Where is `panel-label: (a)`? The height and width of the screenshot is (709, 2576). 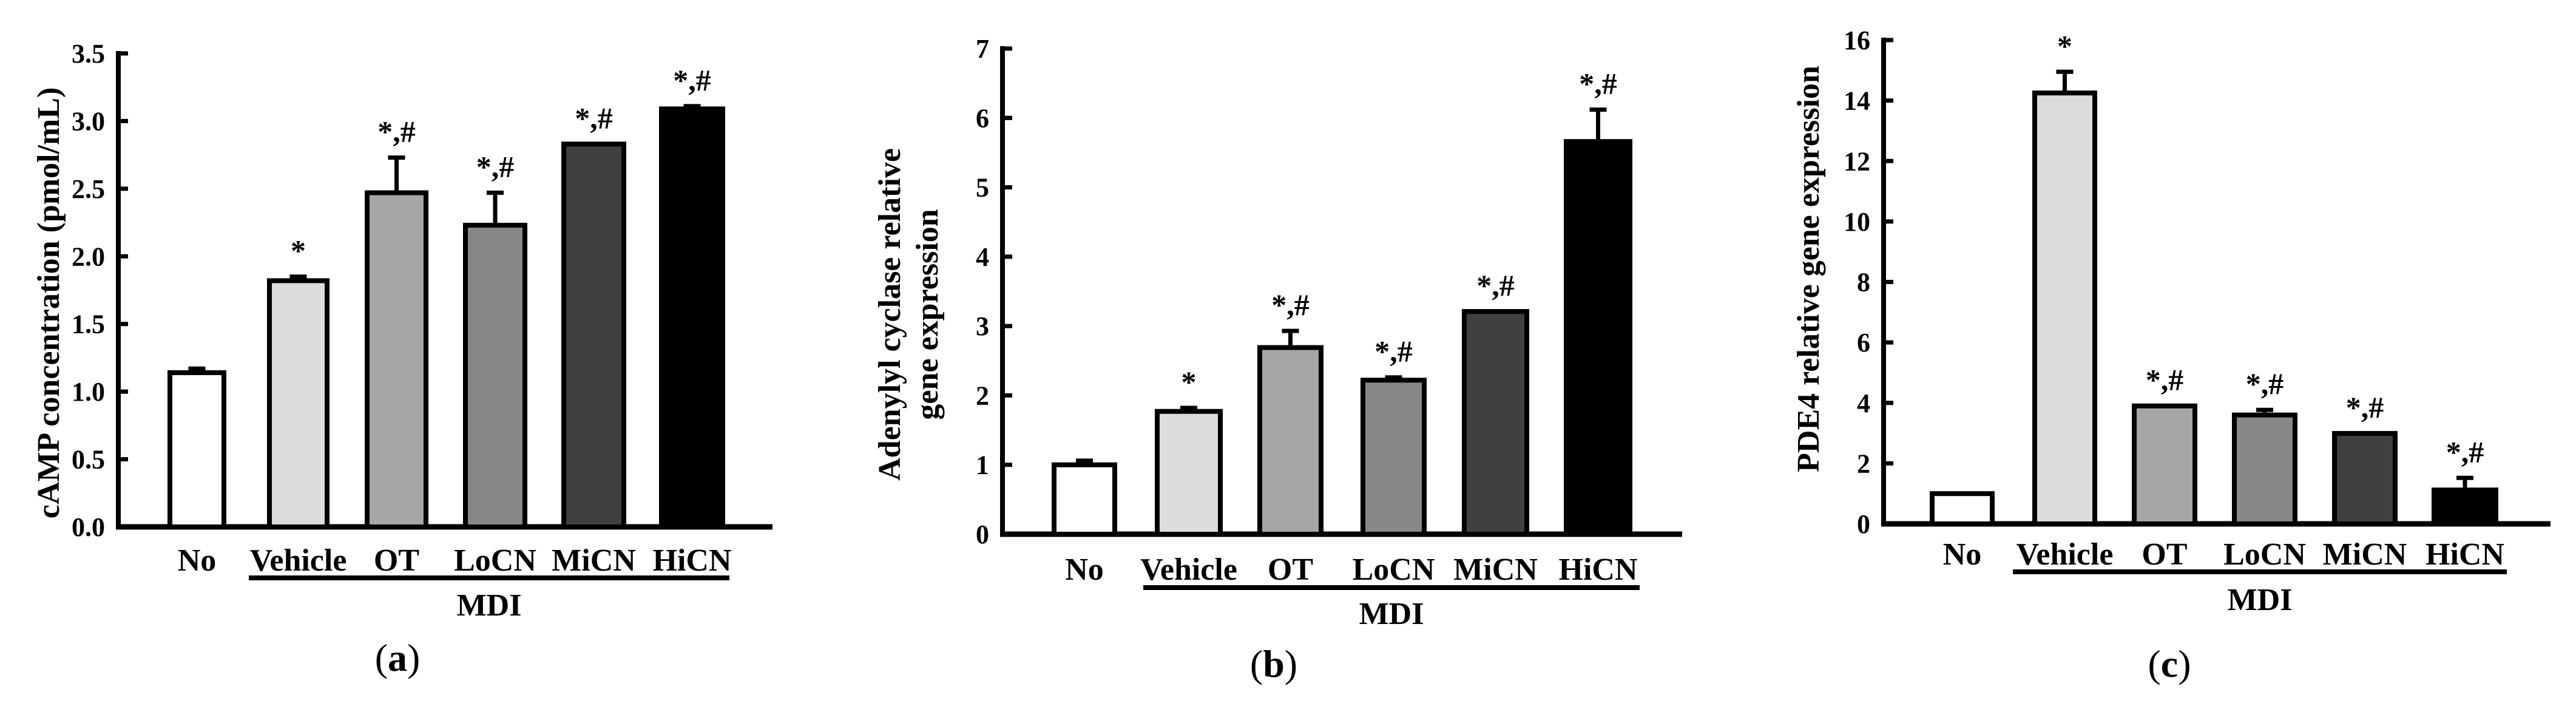 panel-label: (a) is located at coordinates (398, 657).